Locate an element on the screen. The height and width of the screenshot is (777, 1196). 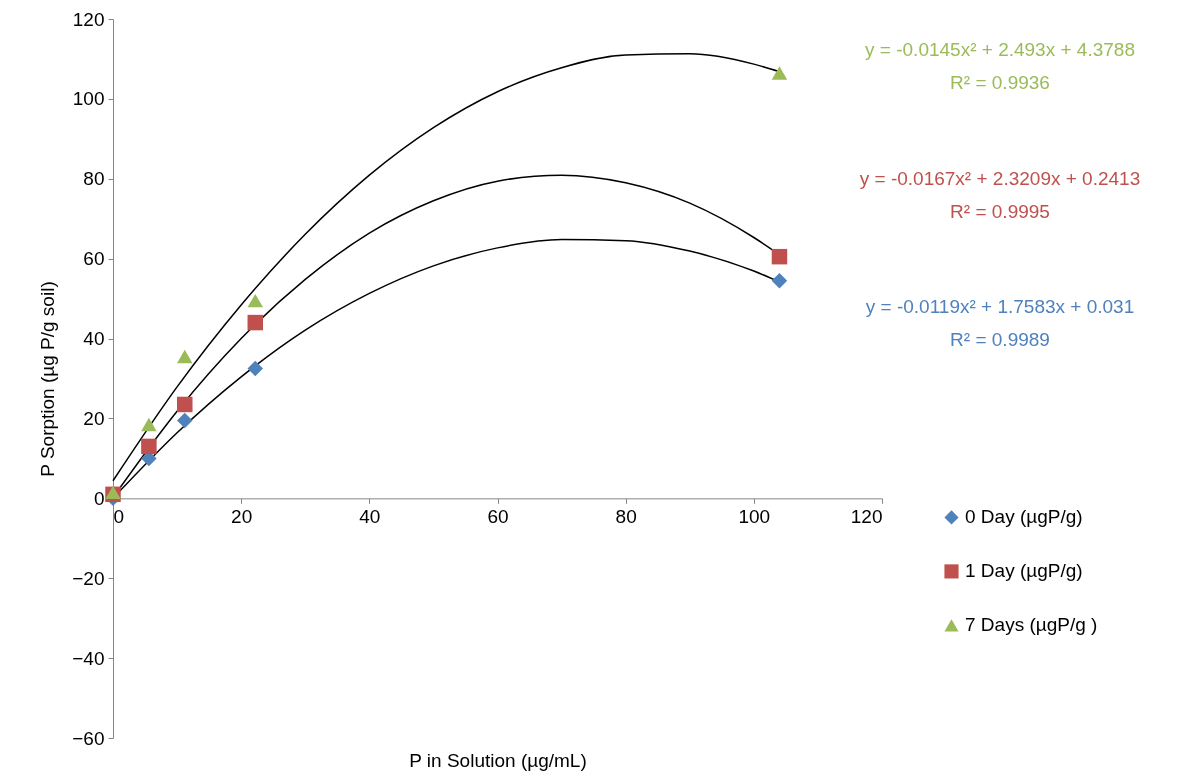
text: R² = 0.9936 is located at coordinates (1000, 82).